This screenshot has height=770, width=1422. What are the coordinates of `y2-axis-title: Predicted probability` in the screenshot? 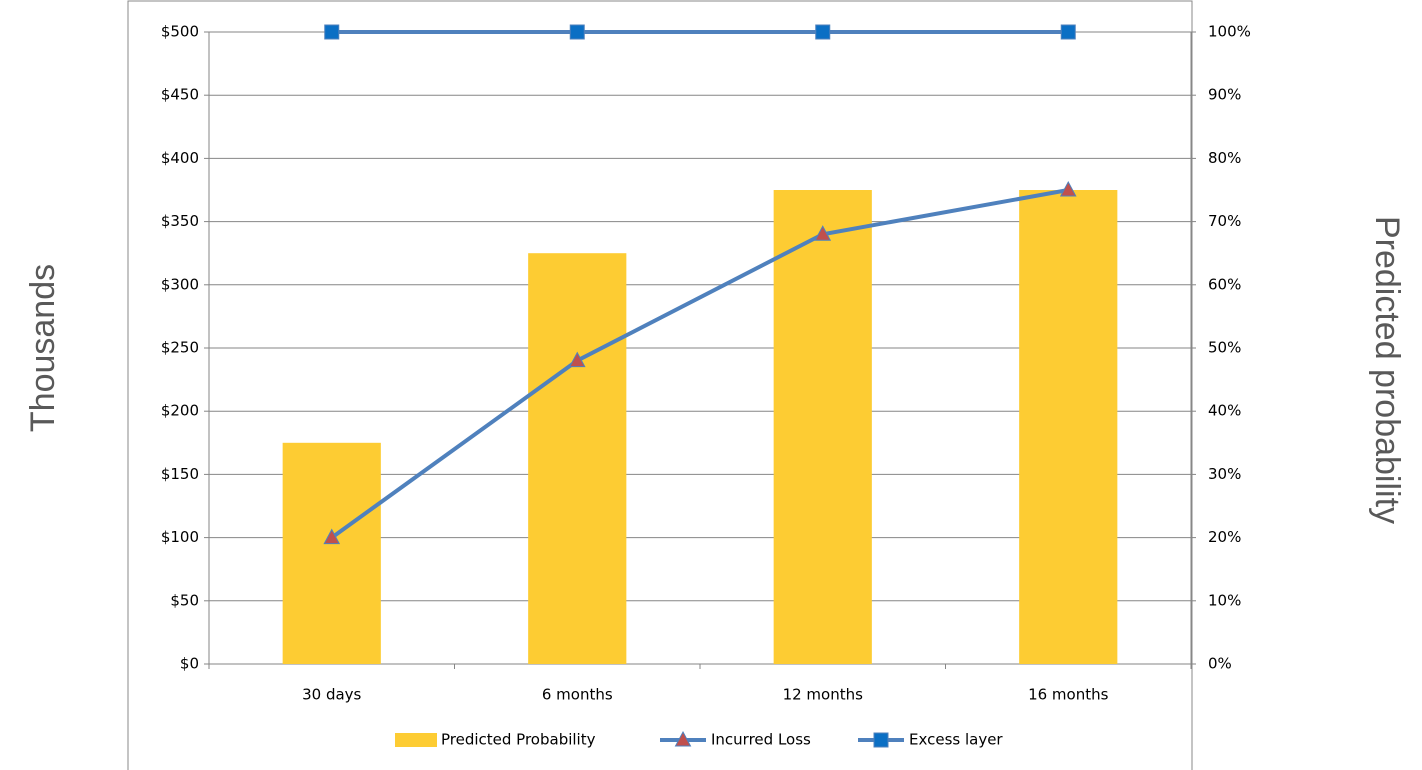 It's located at (1387, 370).